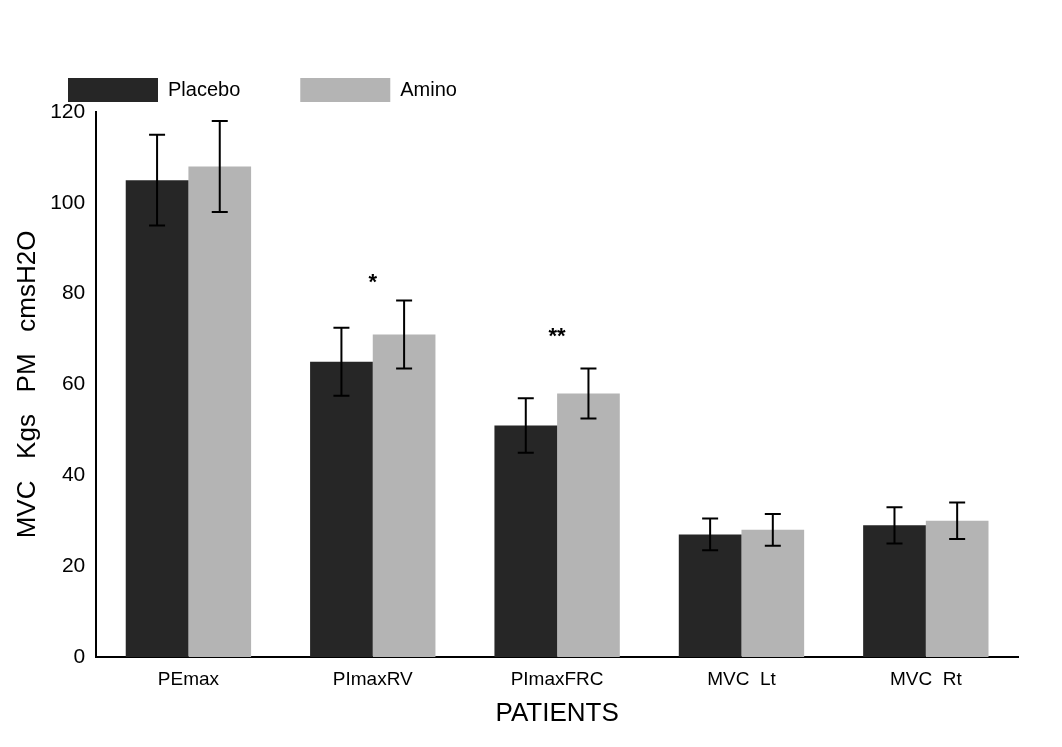  Describe the element at coordinates (557, 711) in the screenshot. I see `x-axis-title: PATIENTS` at that location.